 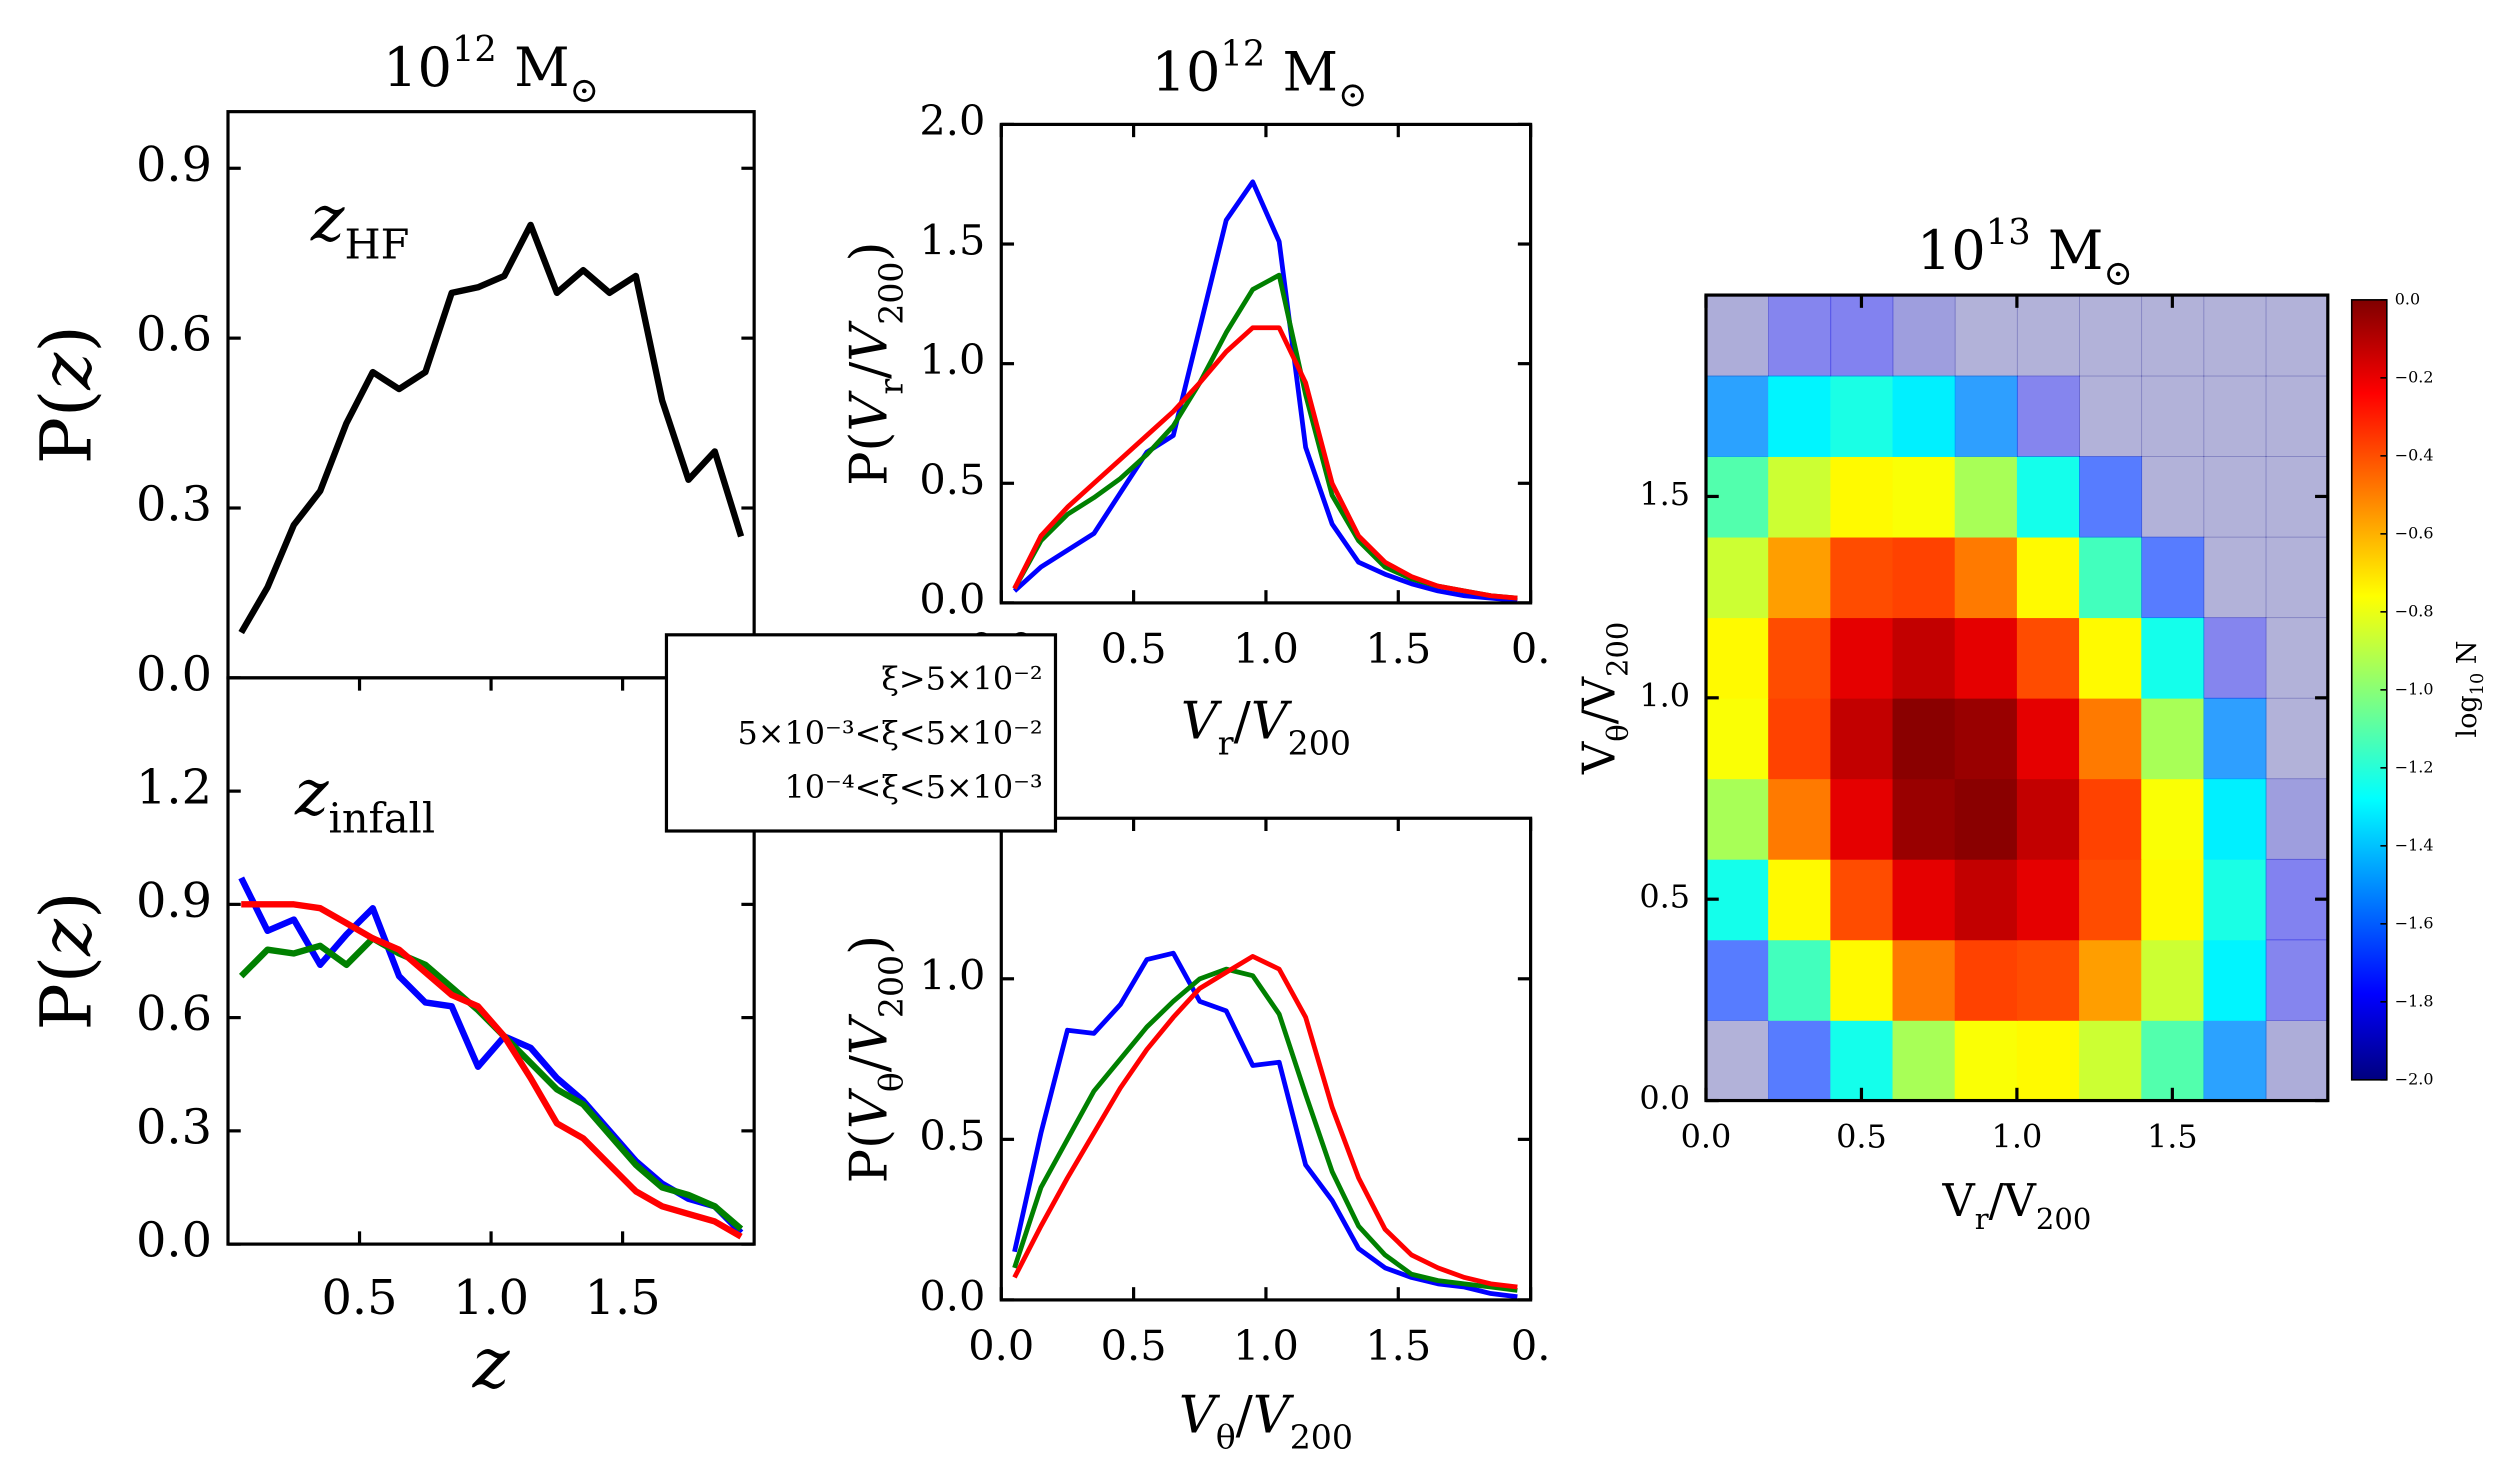 I want to click on colorbar-tick-label: −2.0, so click(x=2414, y=1078).